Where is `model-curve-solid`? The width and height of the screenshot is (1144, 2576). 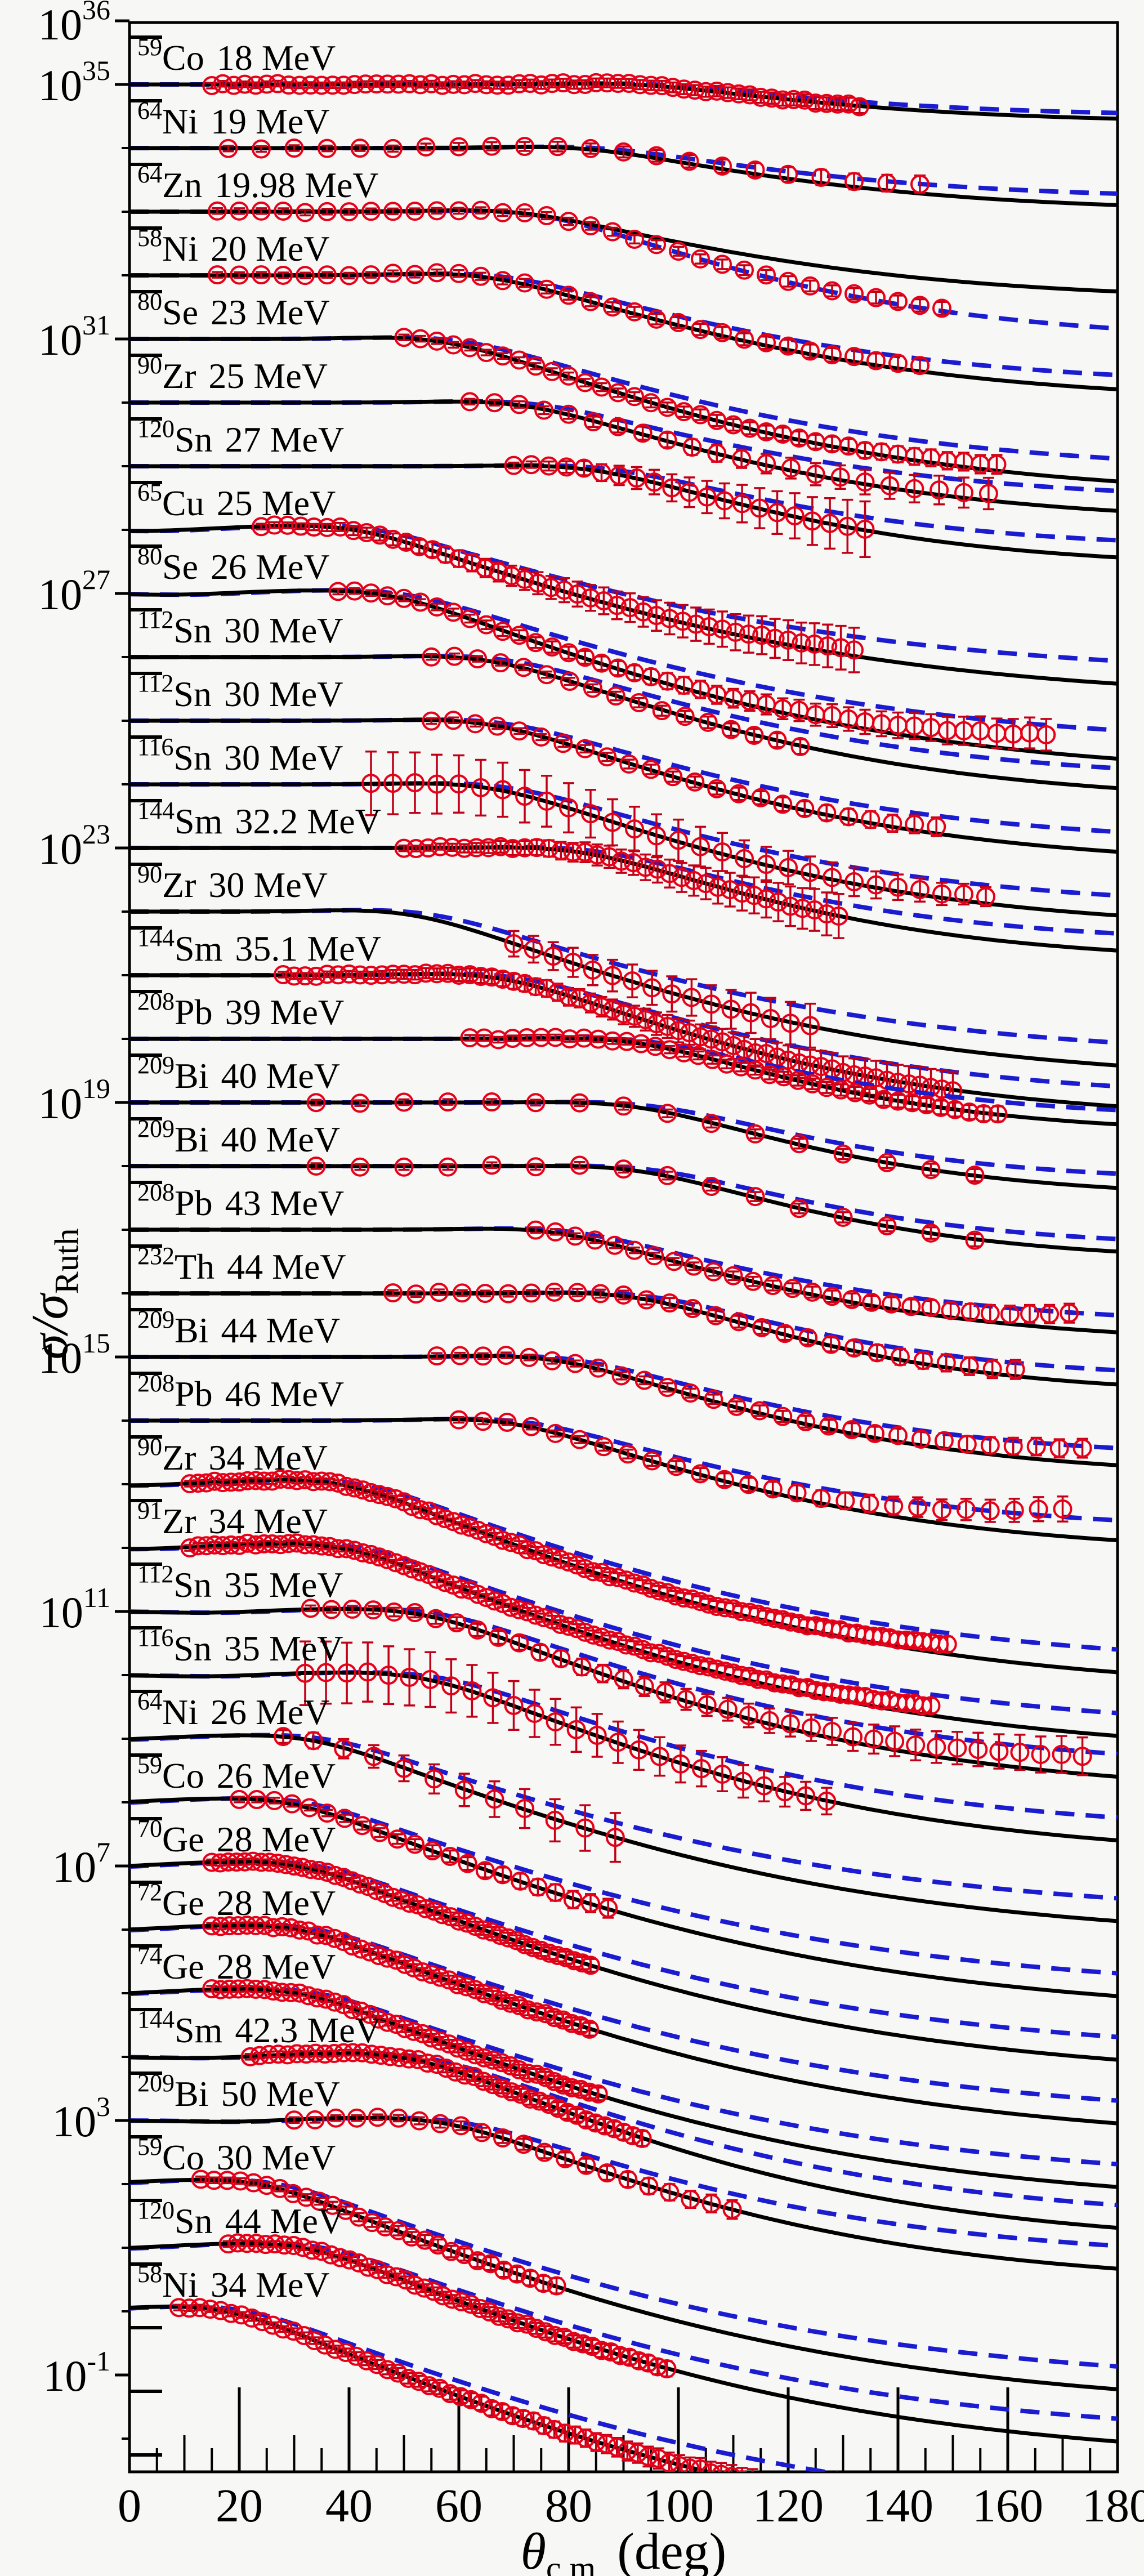 model-curve-solid is located at coordinates (623, 899).